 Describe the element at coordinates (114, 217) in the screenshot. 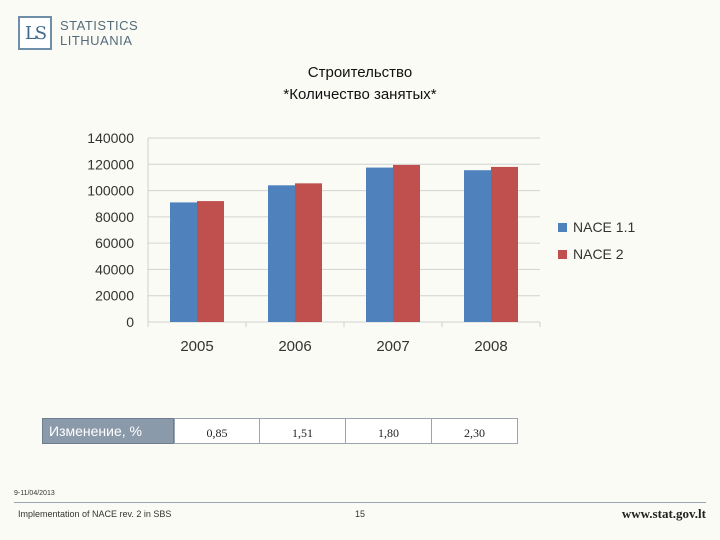

I see `y-tick-label: 80000` at that location.